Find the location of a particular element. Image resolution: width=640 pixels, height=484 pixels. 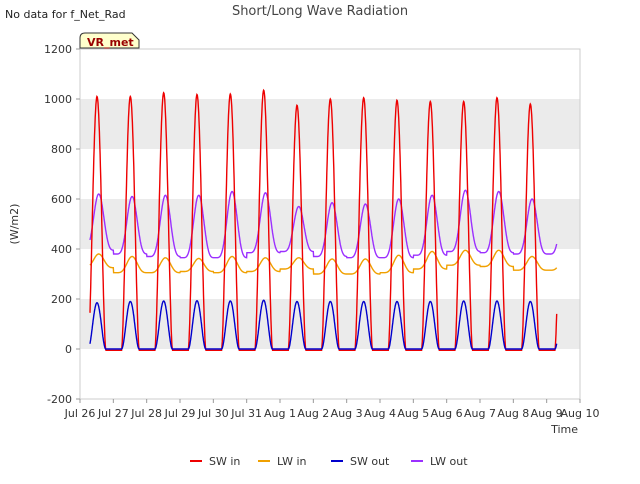

x-tick-label: Aug 10 is located at coordinates (580, 413).